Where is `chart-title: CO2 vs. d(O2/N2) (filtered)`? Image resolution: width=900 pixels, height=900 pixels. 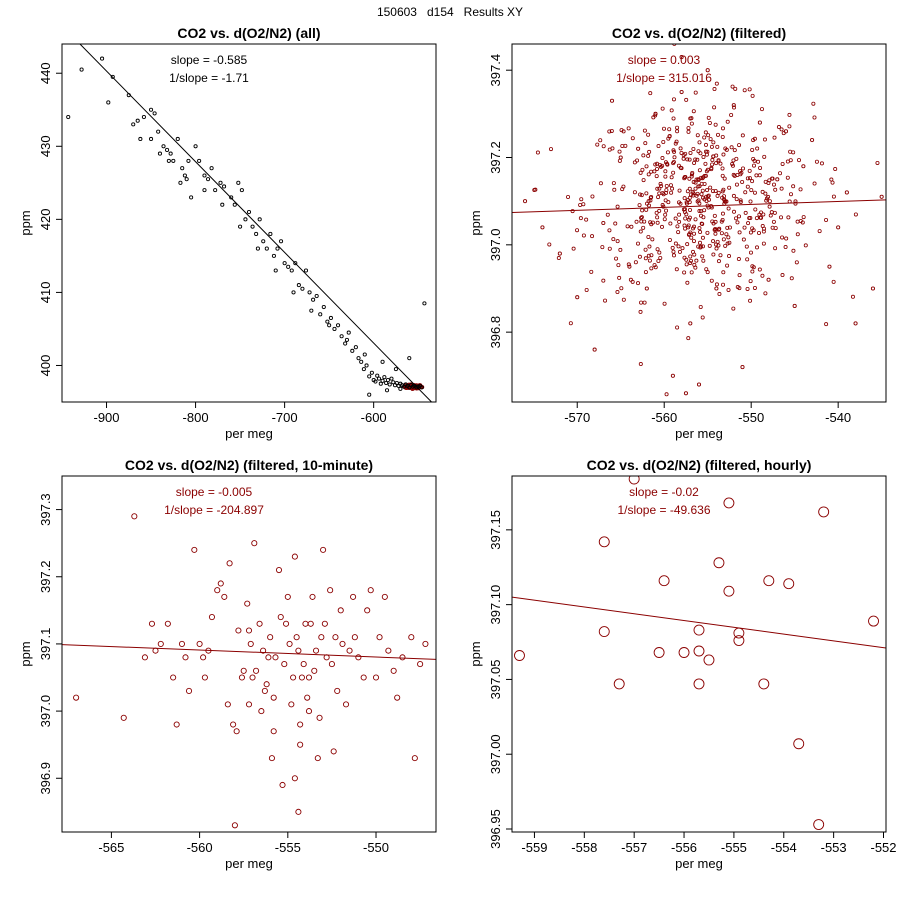 chart-title: CO2 vs. d(O2/N2) (filtered) is located at coordinates (699, 33).